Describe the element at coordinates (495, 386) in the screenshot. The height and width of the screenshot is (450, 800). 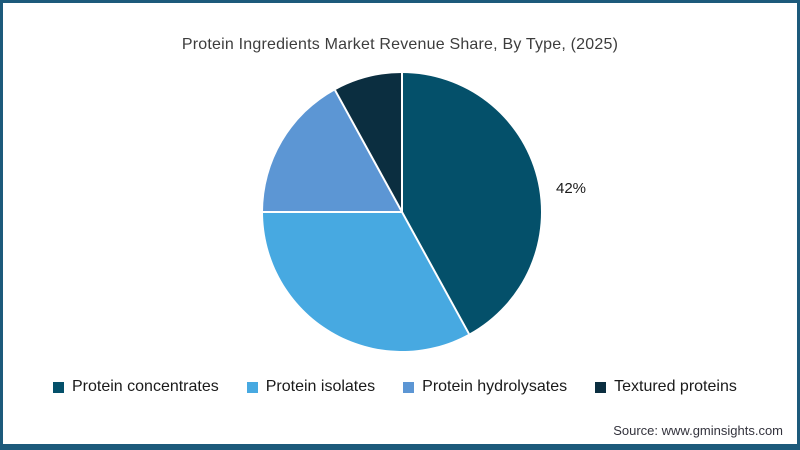
I see `legend-label: Protein hydrolysates` at that location.